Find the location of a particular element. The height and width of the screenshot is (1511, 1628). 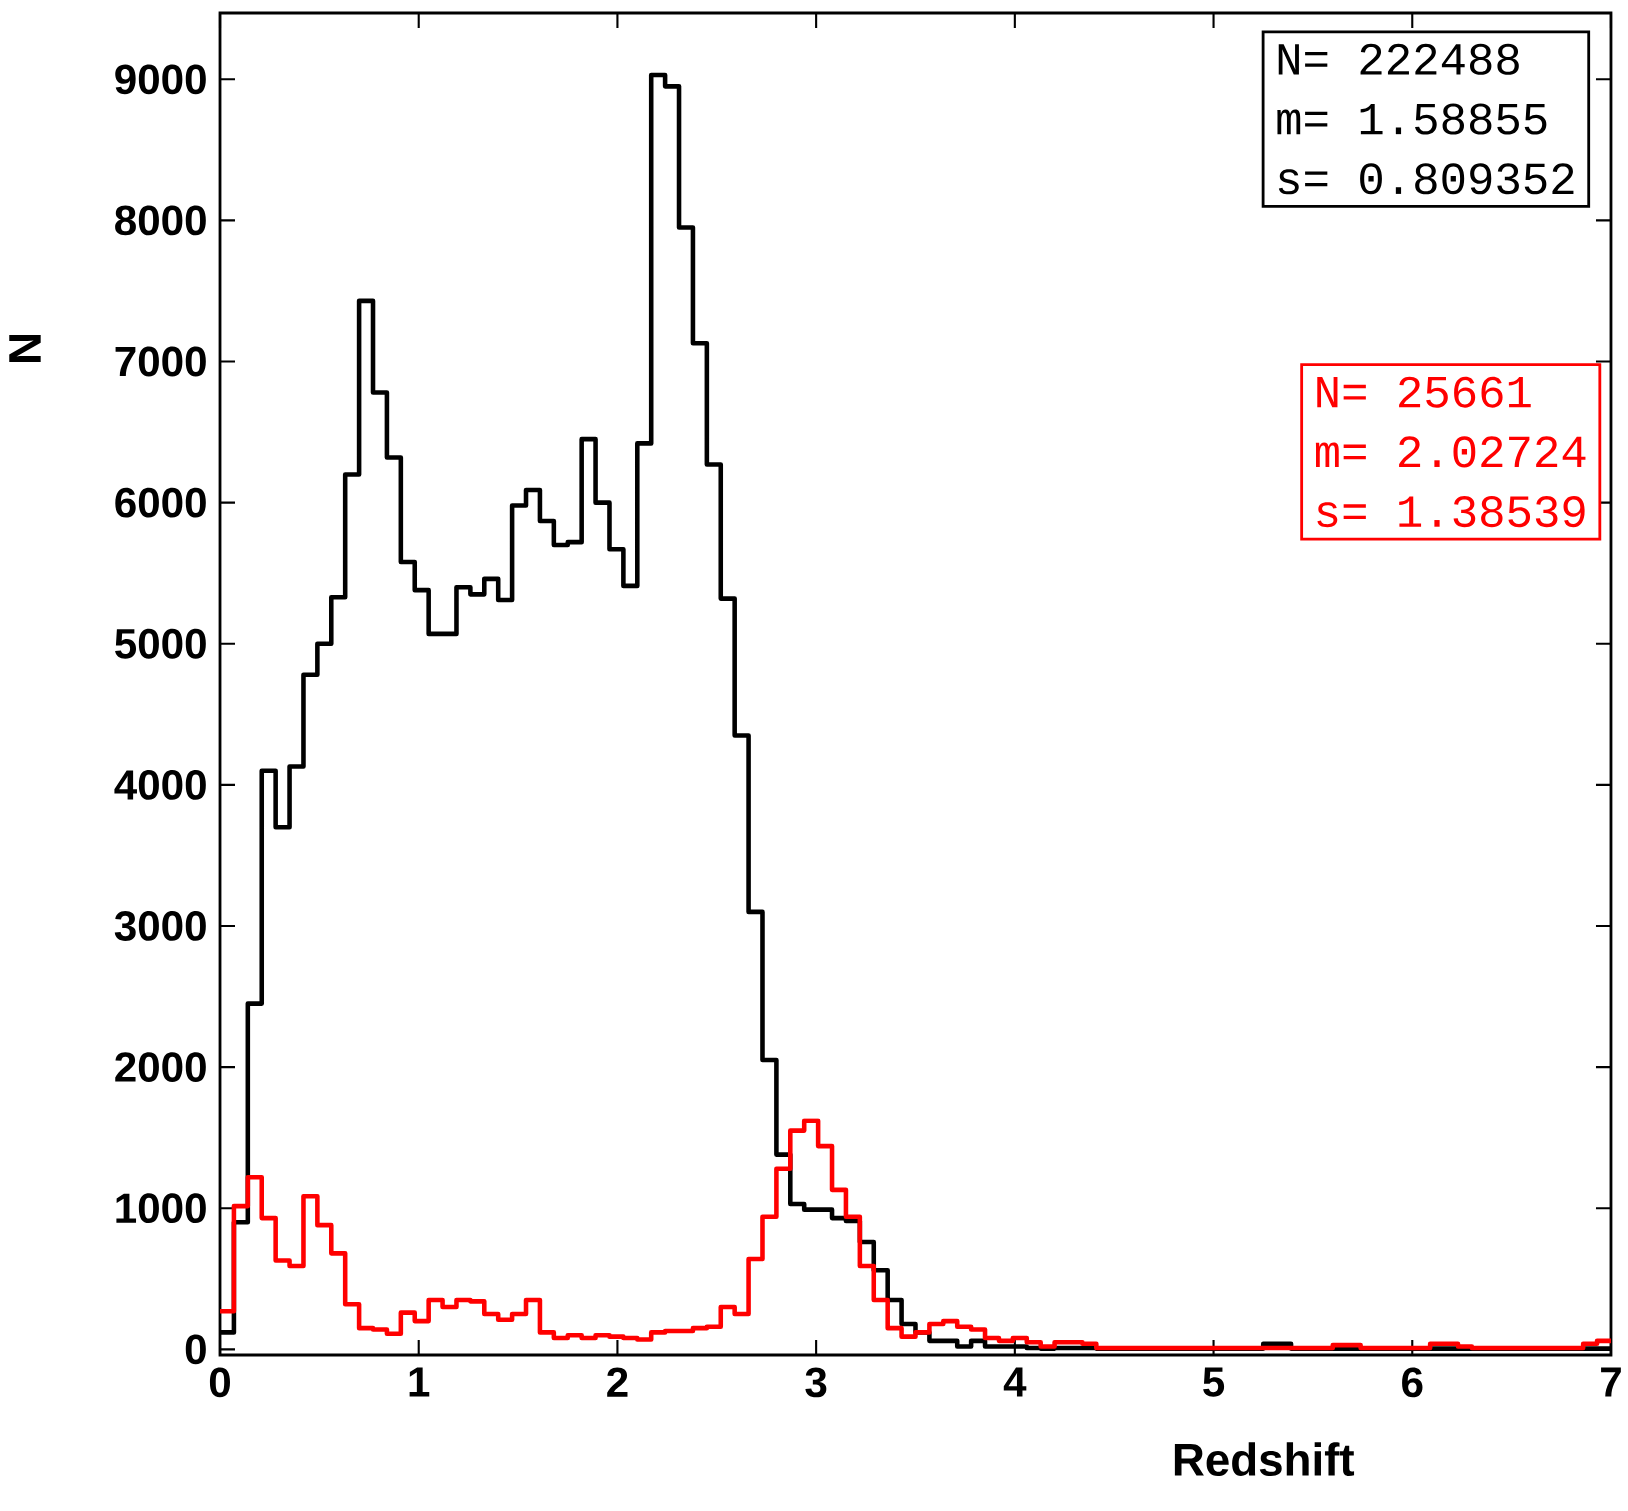

x-tick-label: 4 is located at coordinates (1015, 1382).